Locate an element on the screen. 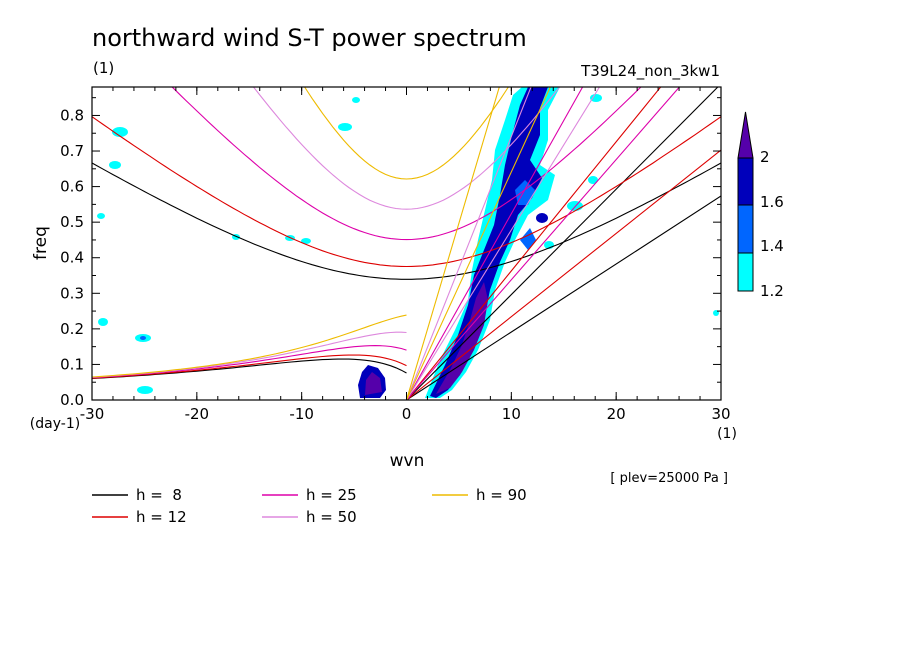  y-tick-label: 0.4 is located at coordinates (72, 258).